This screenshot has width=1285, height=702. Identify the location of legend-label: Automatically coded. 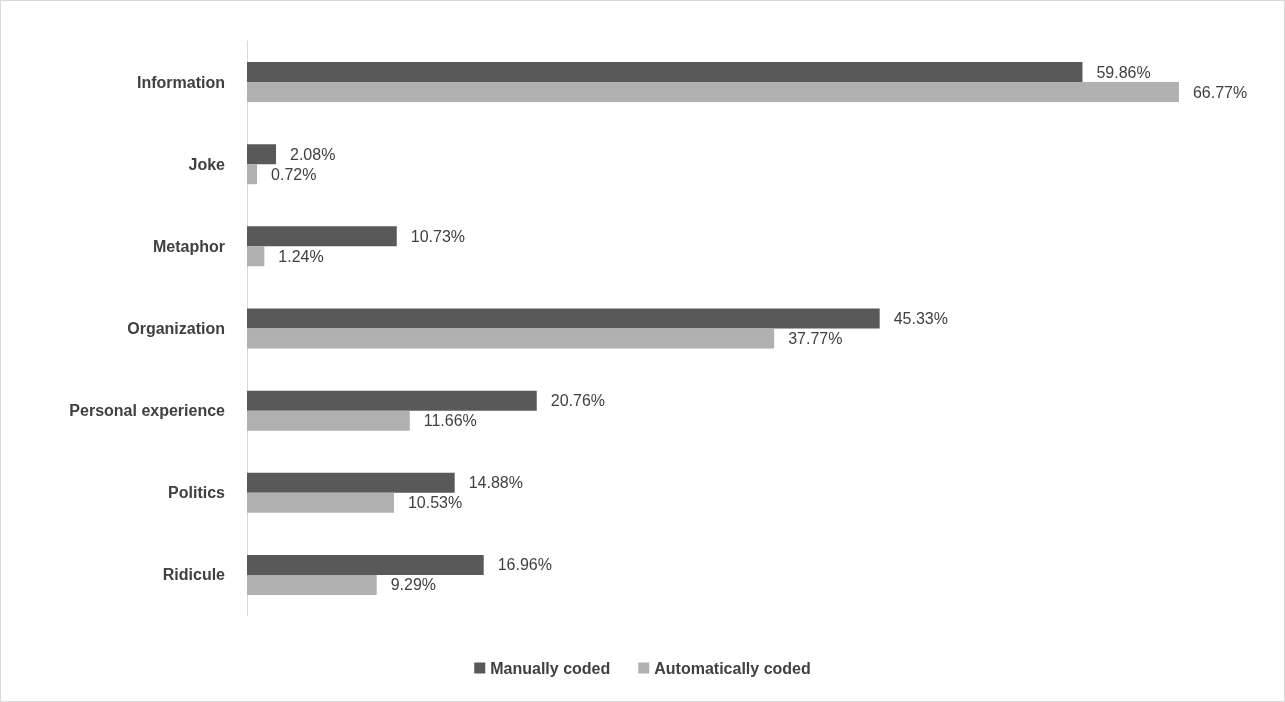
(732, 668).